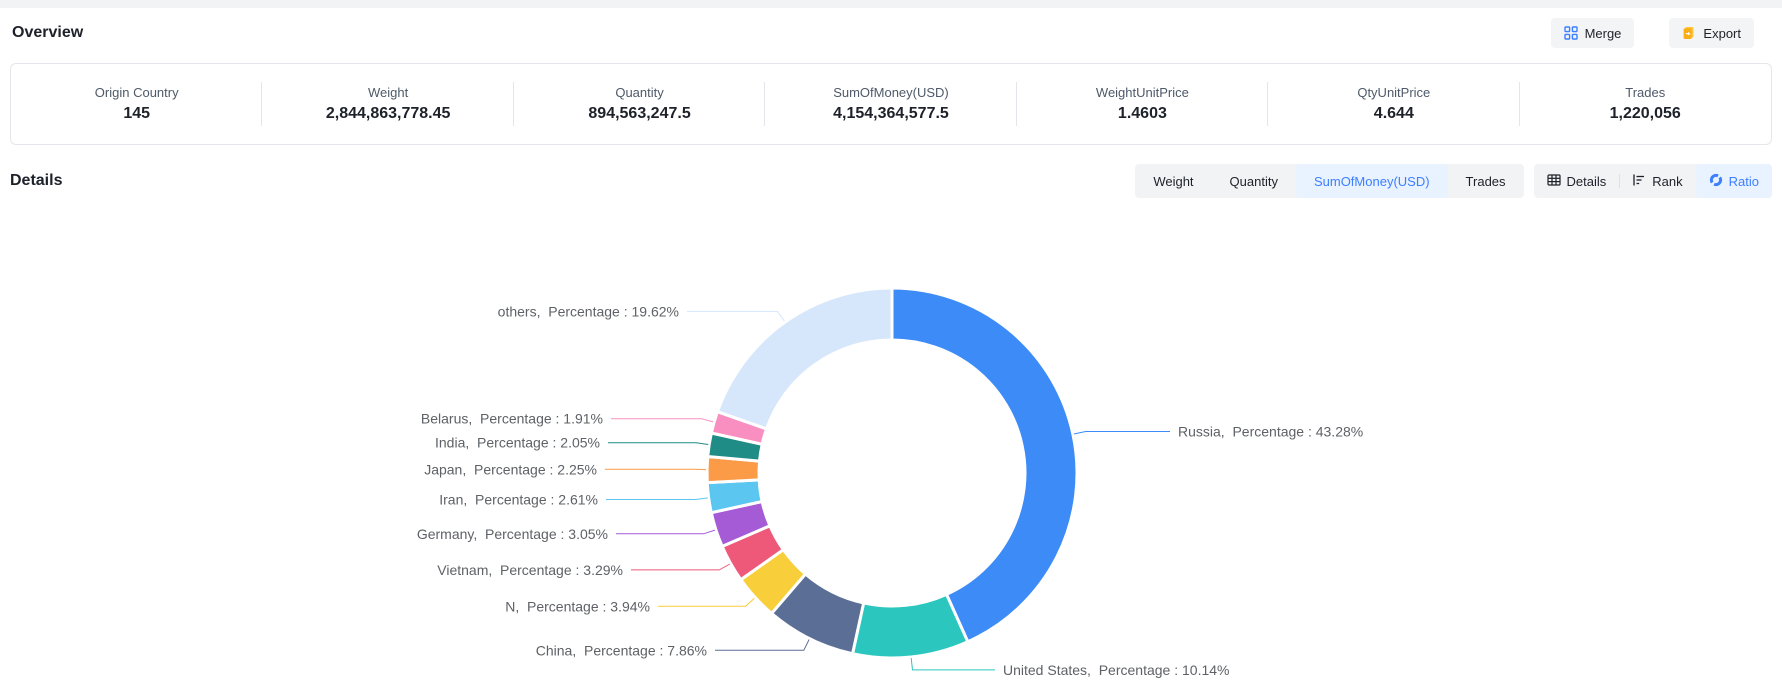  I want to click on view-tab-group: Details Rank Ratio, so click(1653, 181).